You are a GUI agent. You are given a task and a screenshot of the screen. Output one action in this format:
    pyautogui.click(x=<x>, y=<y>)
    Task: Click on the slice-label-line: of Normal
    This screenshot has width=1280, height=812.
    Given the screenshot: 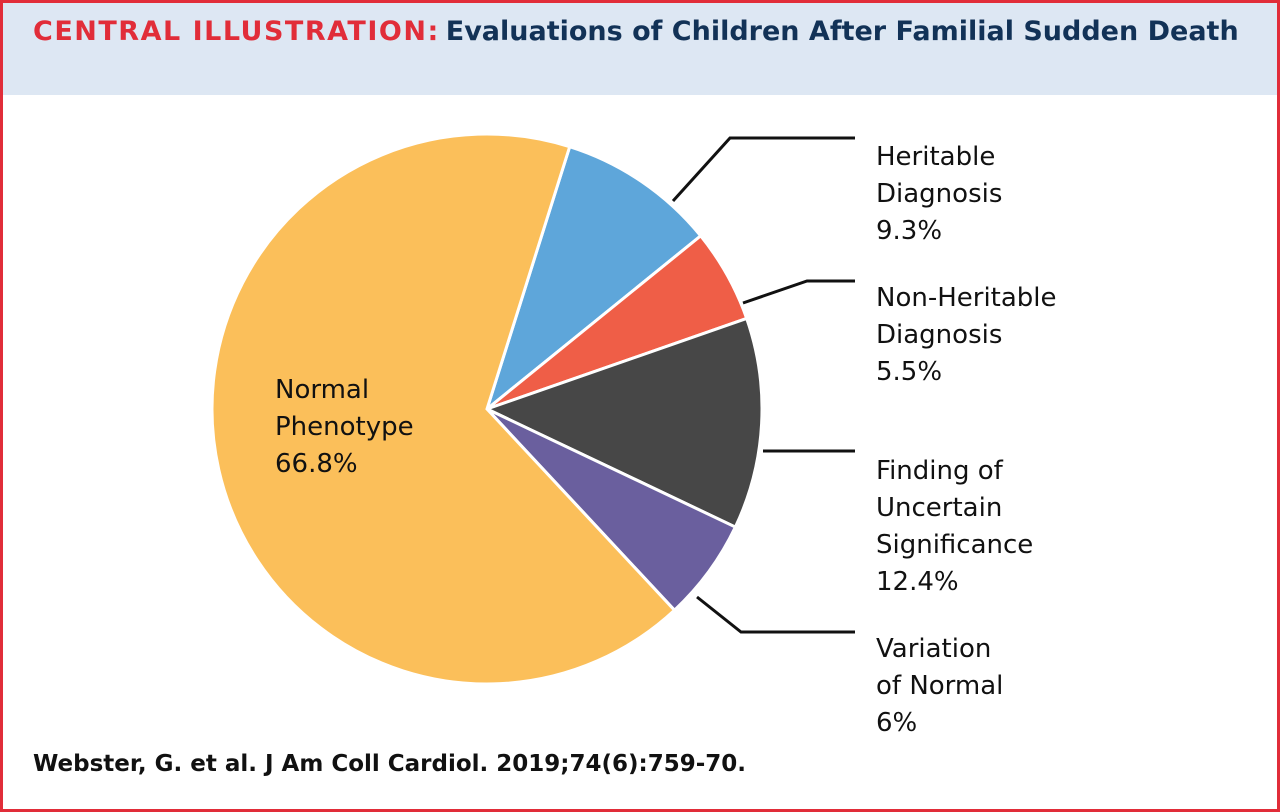 What is the action you would take?
    pyautogui.click(x=939, y=686)
    